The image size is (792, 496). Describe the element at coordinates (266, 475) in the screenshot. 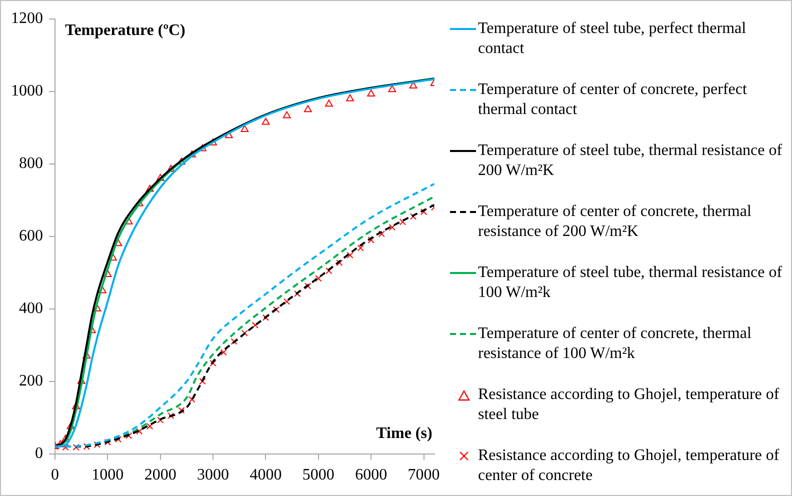

I see `x-tick-label: 4000` at that location.